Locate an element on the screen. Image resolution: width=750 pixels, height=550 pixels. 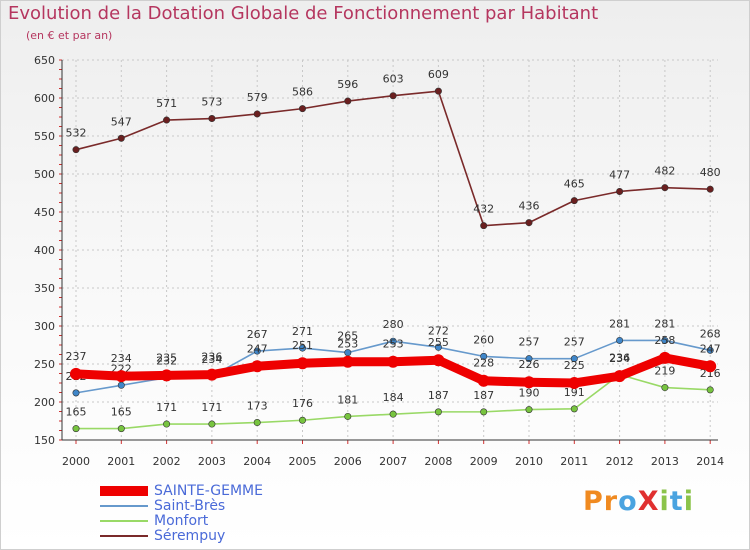
data-label-serempuy: 547 is located at coordinates (121, 121).